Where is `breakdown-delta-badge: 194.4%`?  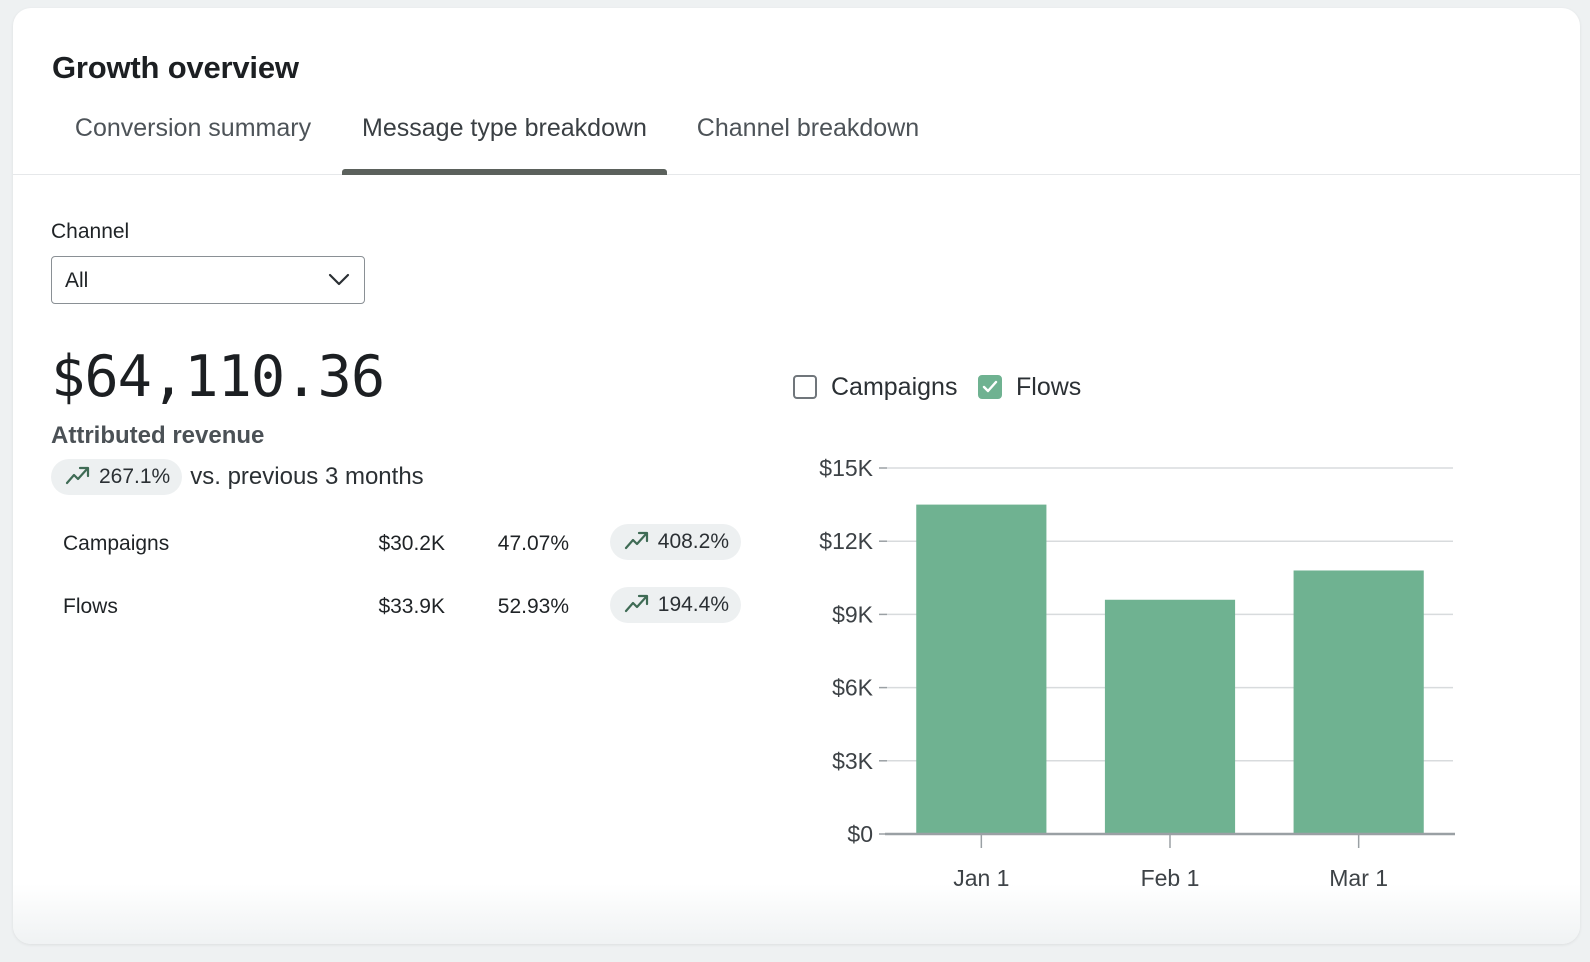 breakdown-delta-badge: 194.4% is located at coordinates (675, 605).